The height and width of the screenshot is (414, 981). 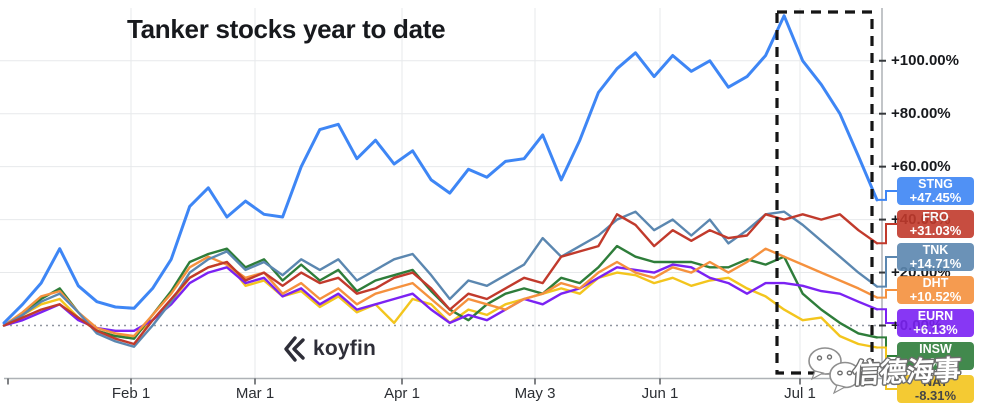 I want to click on legend-ticker: INSW, so click(x=935, y=348).